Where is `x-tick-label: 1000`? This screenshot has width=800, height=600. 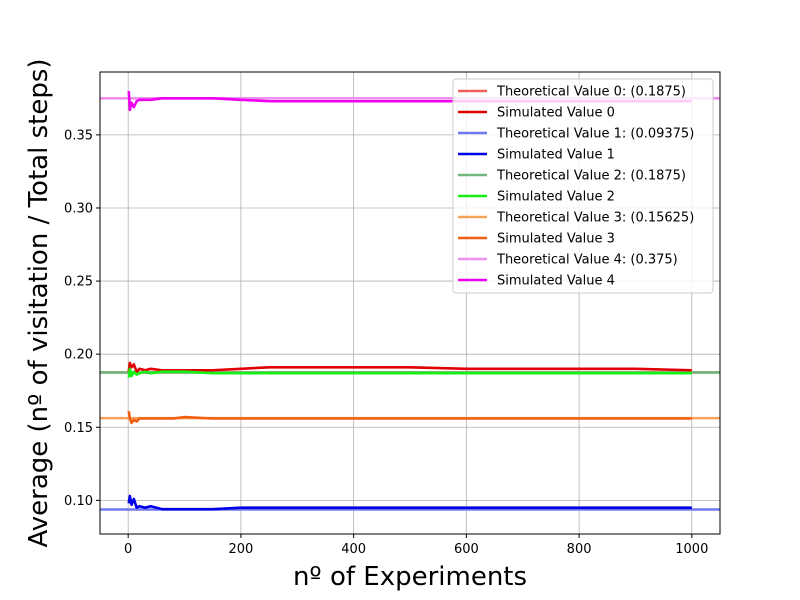
x-tick-label: 1000 is located at coordinates (691, 549).